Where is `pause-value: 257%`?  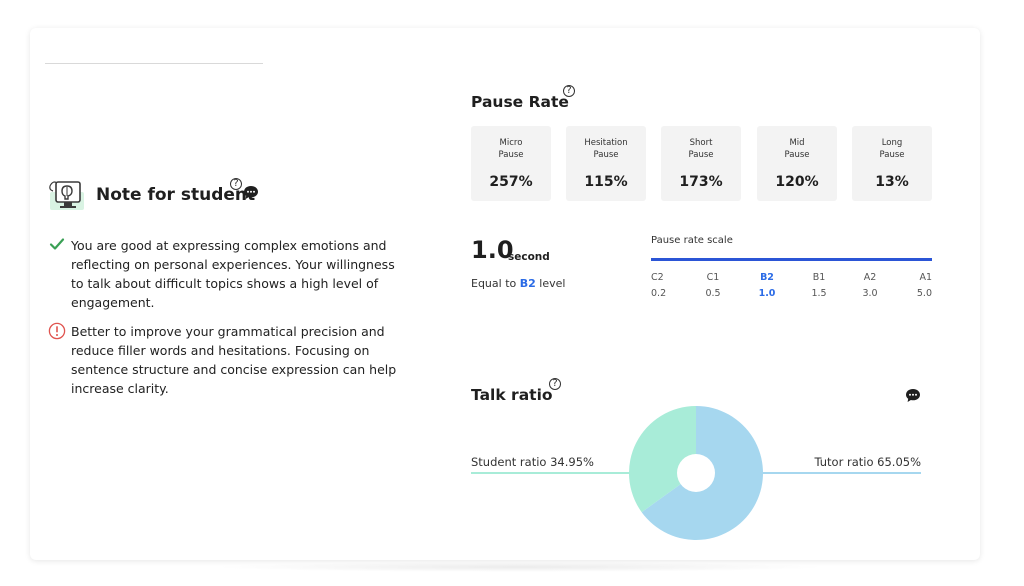 pause-value: 257% is located at coordinates (511, 182).